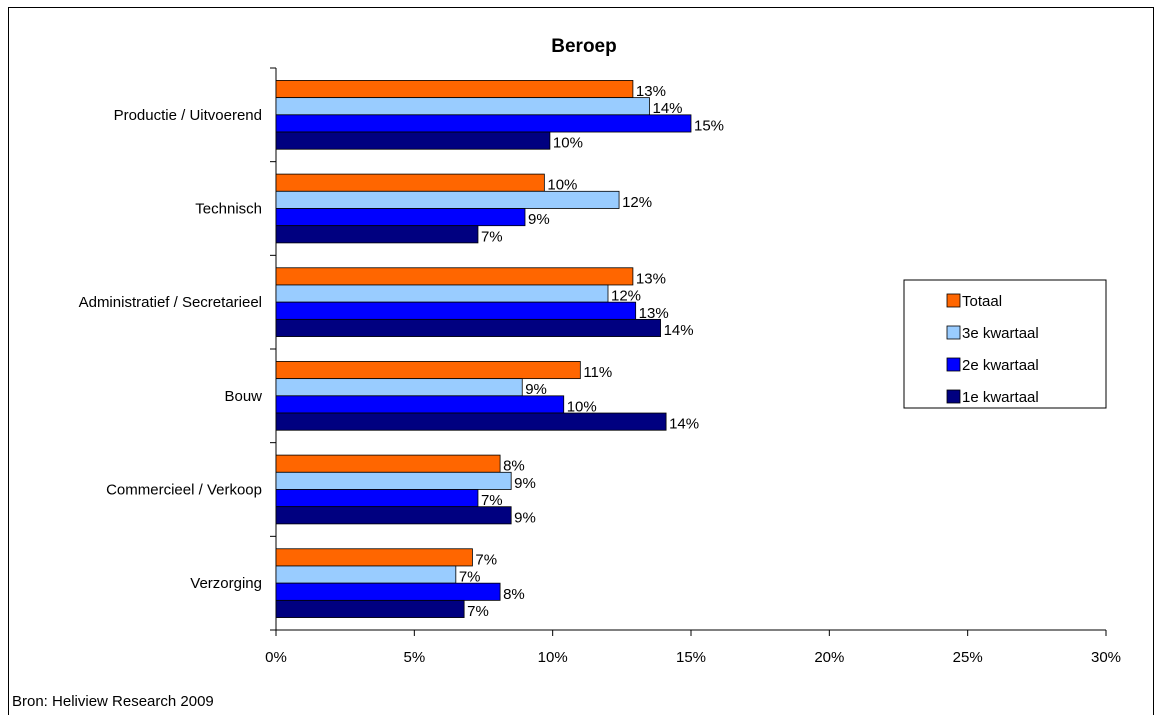  Describe the element at coordinates (583, 46) in the screenshot. I see `chart-title: Beroep` at that location.